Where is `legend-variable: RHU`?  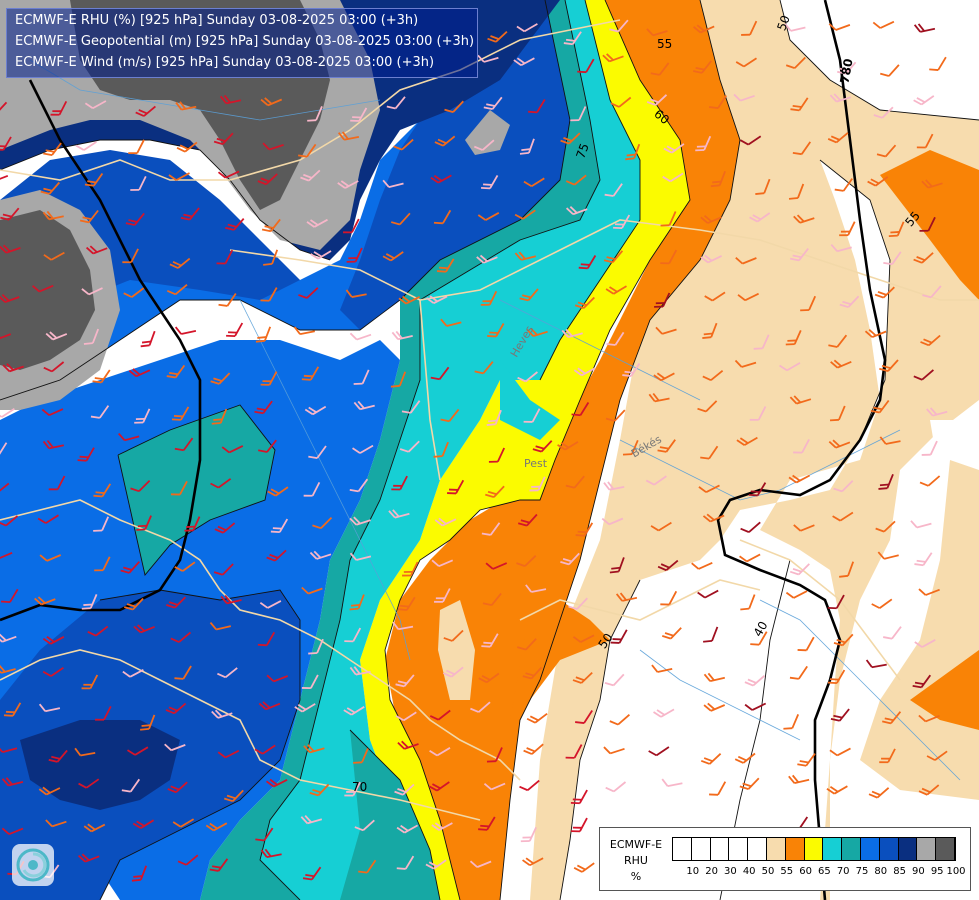 legend-variable: RHU is located at coordinates (636, 860).